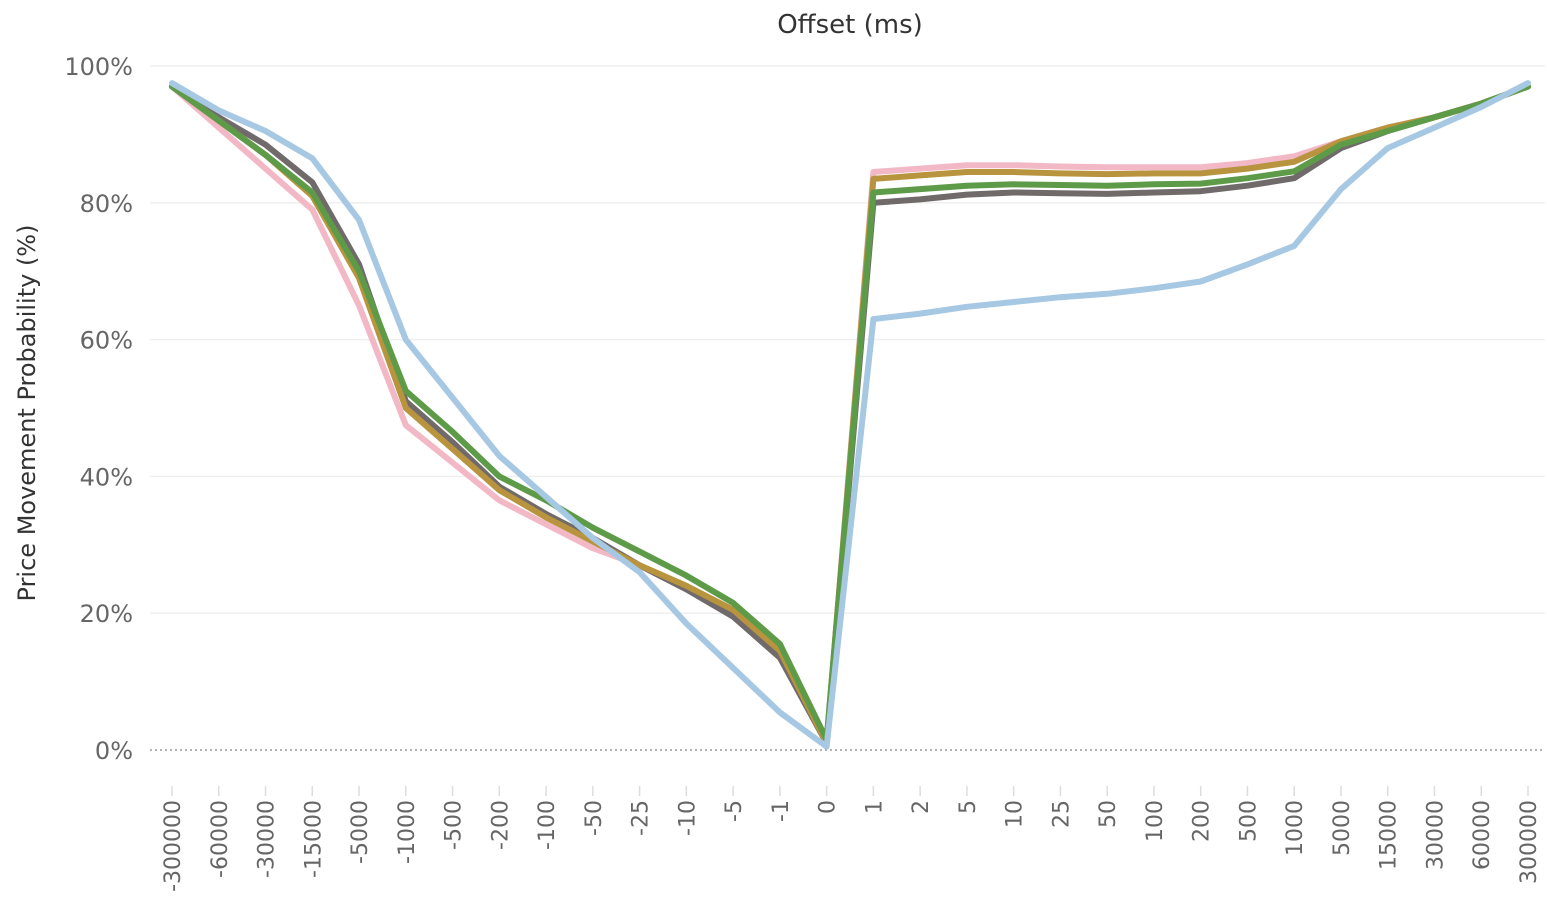  I want to click on chart-title: Offset (ms), so click(850, 25).